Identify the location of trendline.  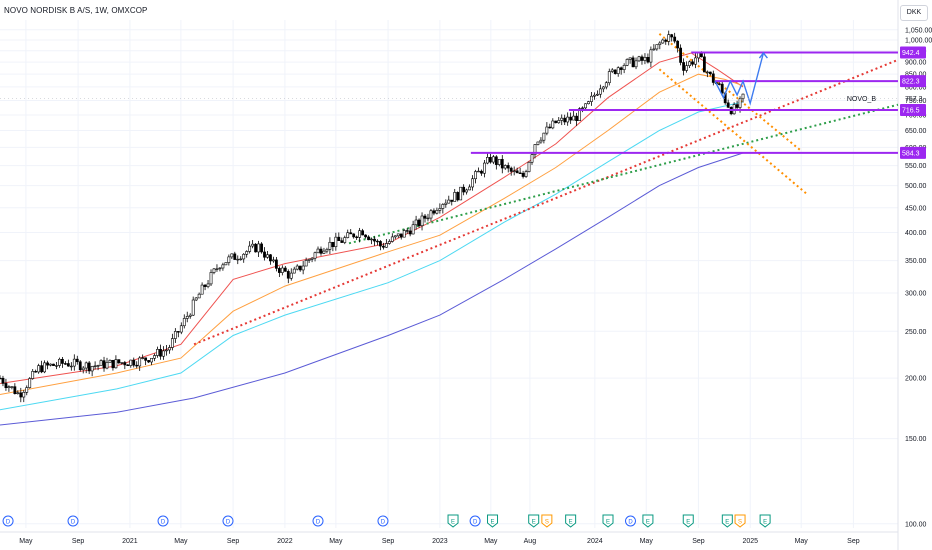
(733, 131).